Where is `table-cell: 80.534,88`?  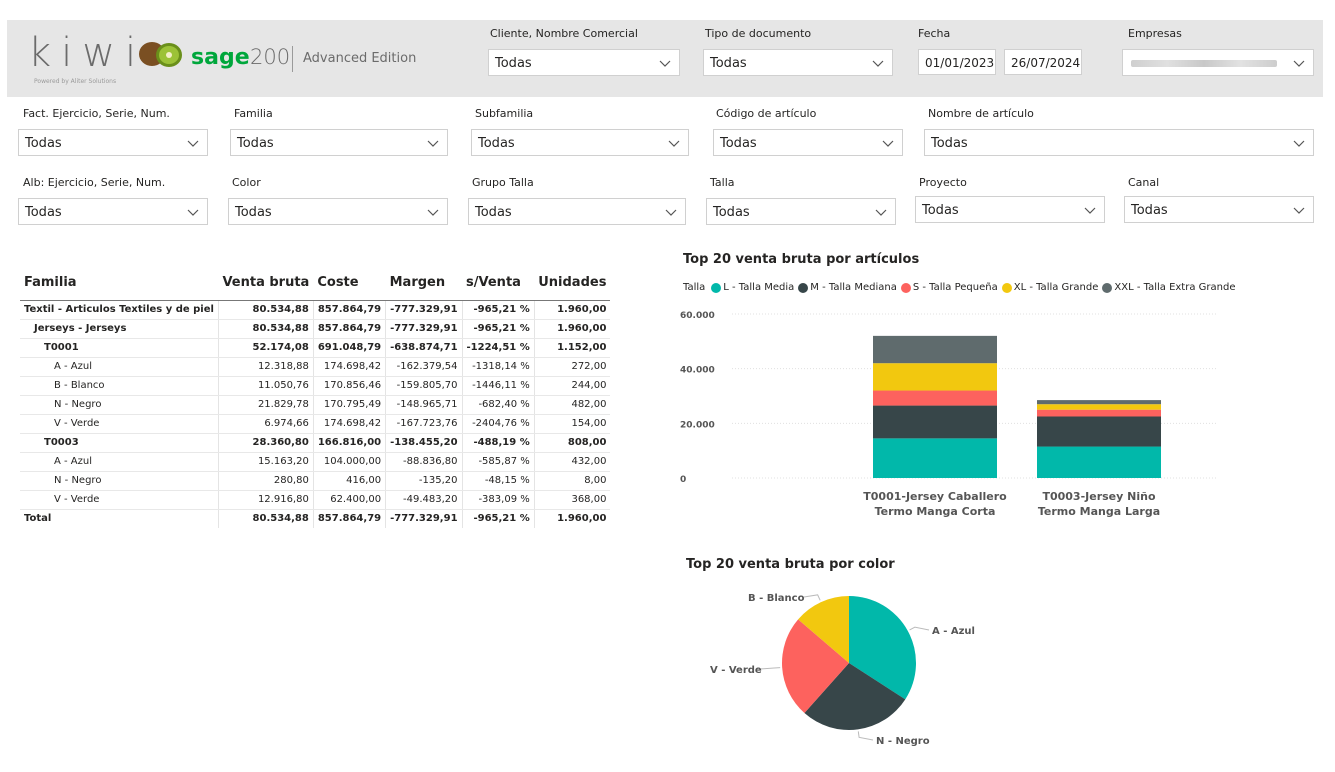 table-cell: 80.534,88 is located at coordinates (265, 310).